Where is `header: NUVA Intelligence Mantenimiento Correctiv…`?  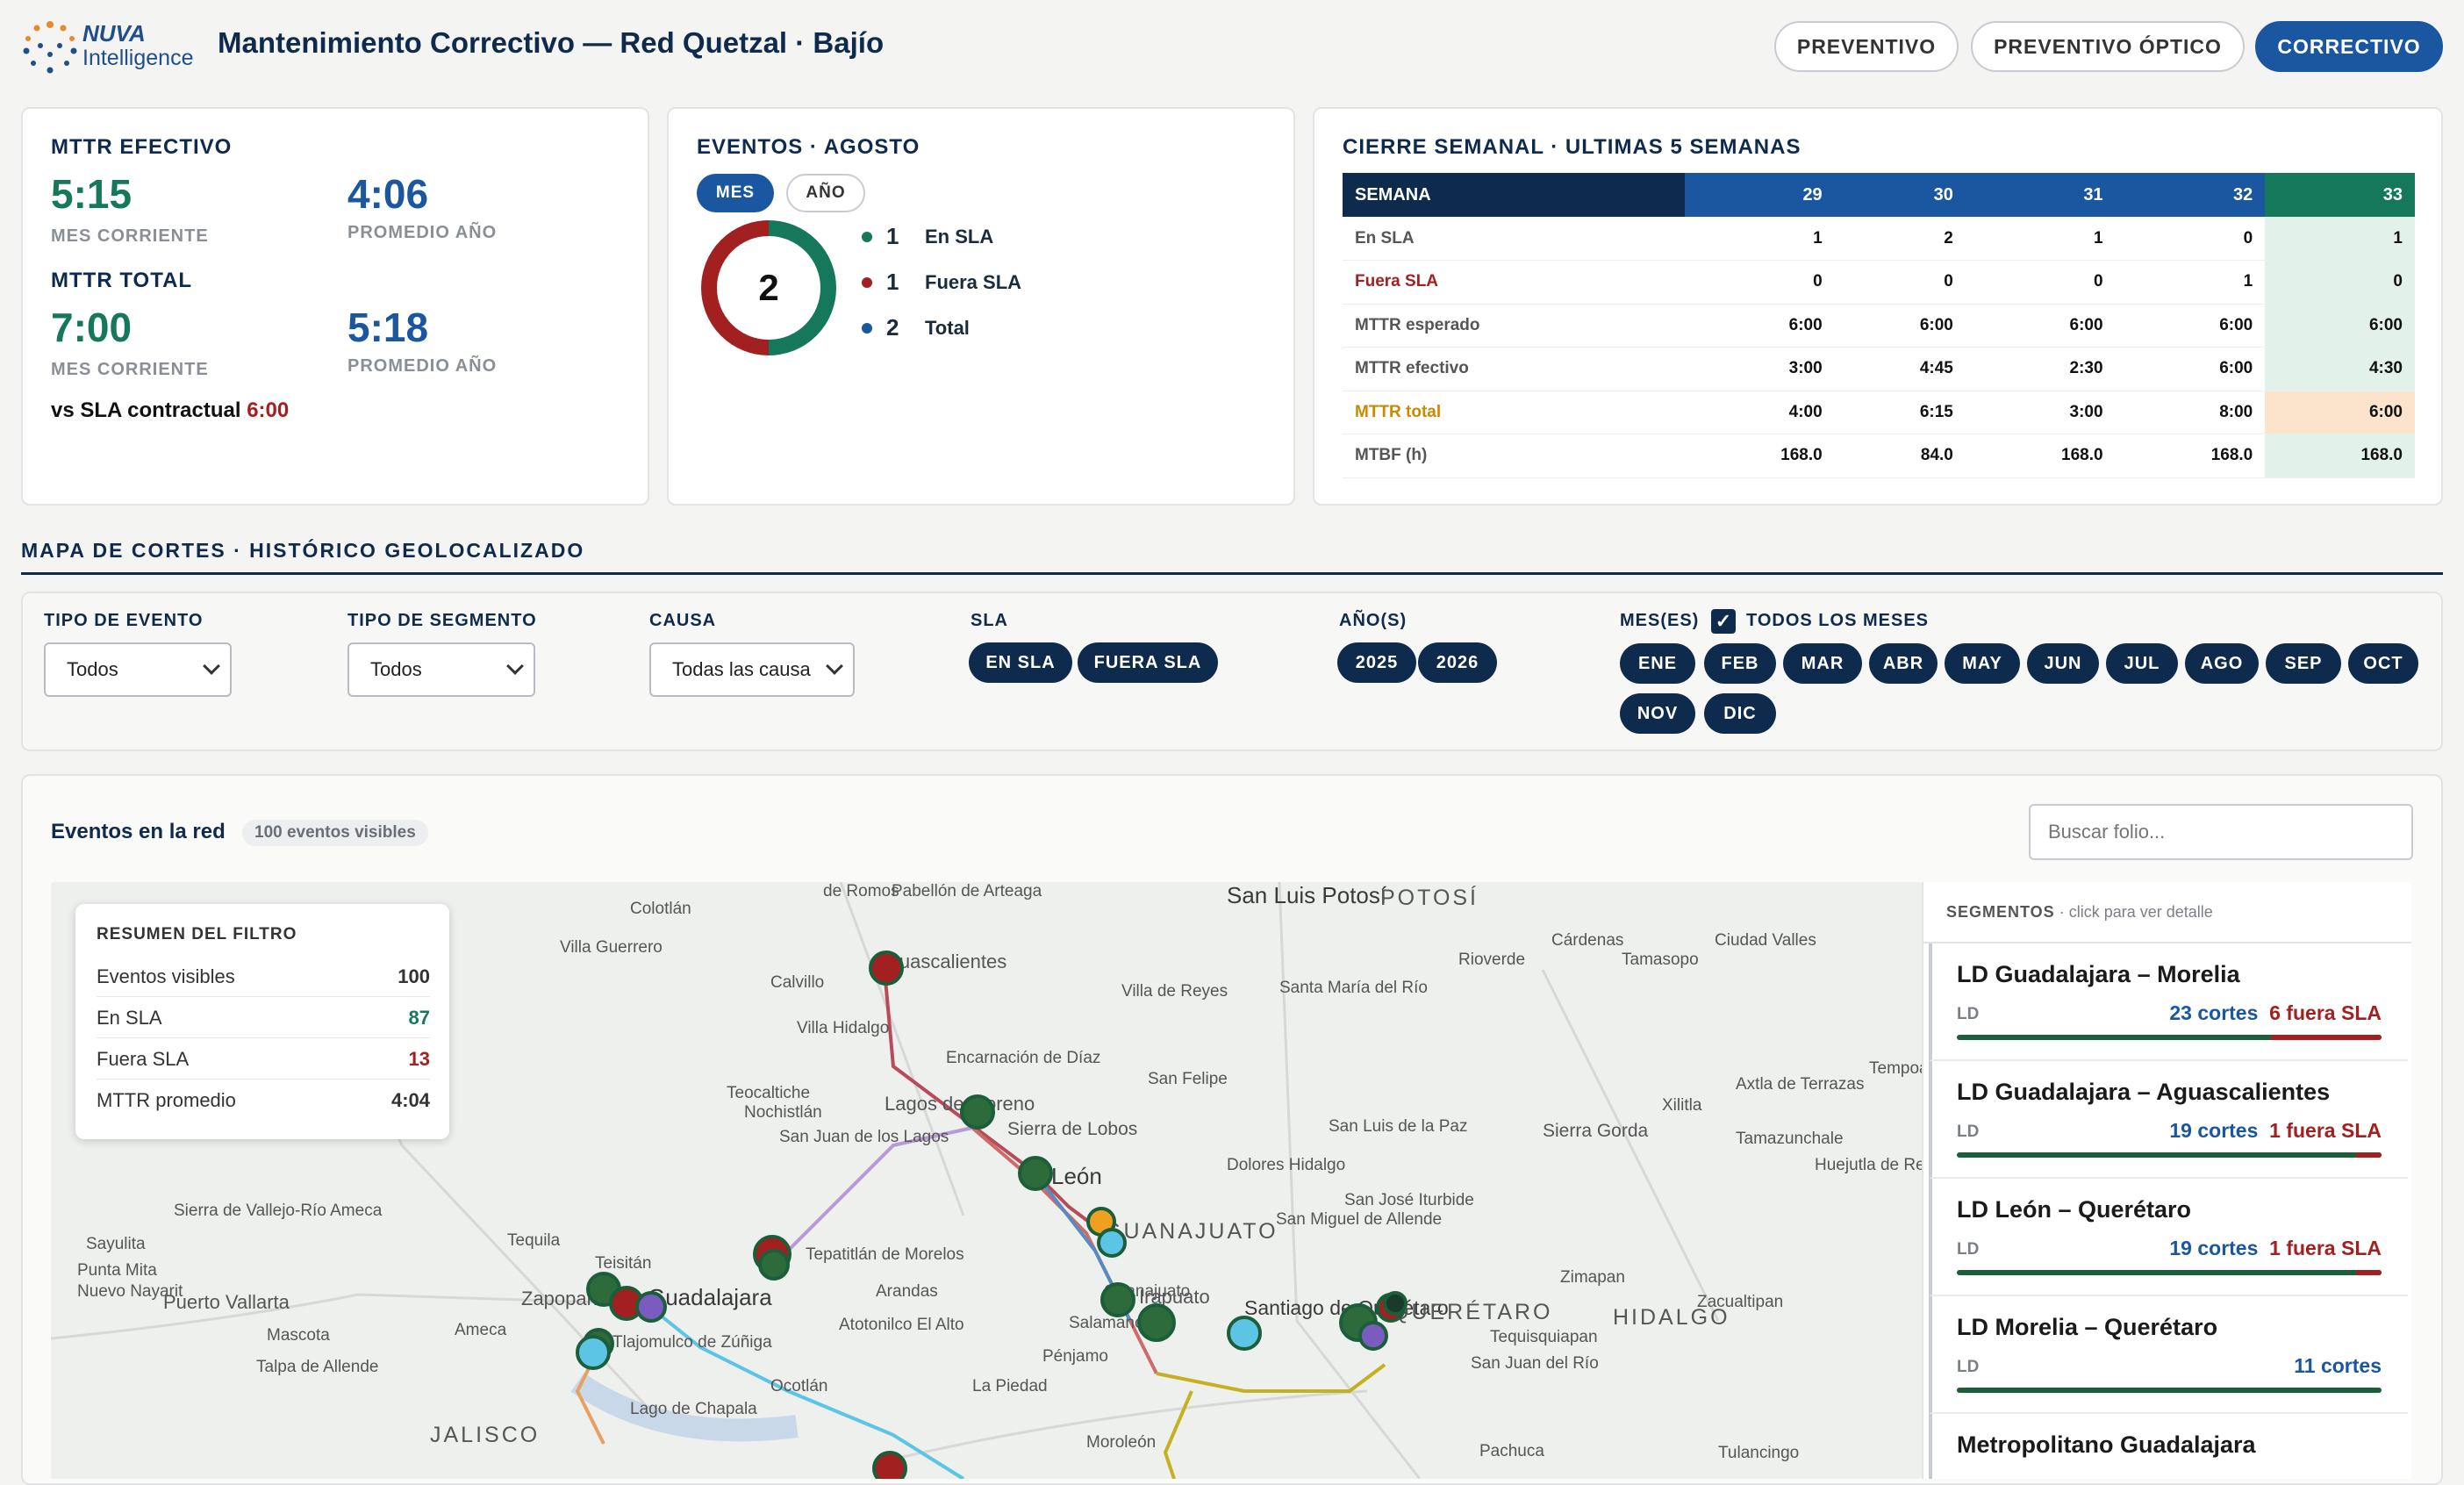
header: NUVA Intelligence Mantenimiento Correctiv… is located at coordinates (1232, 47).